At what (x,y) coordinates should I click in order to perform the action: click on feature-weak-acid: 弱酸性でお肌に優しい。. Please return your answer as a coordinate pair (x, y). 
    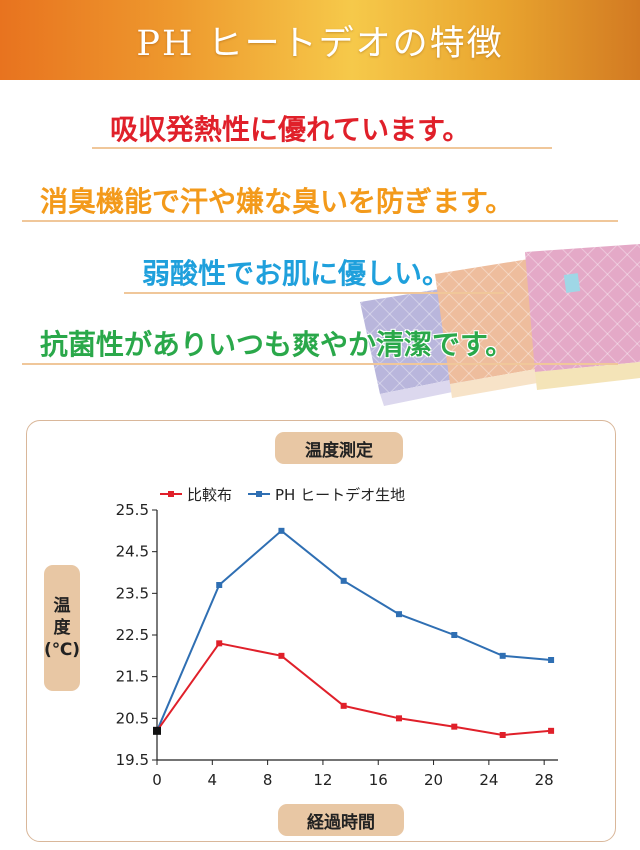
    Looking at the image, I should click on (296, 272).